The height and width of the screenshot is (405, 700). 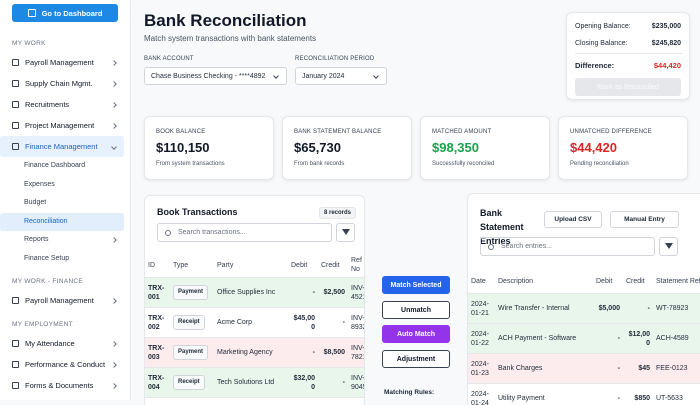 What do you see at coordinates (65, 282) in the screenshot?
I see `section-title: MY WORK - FINANCE` at bounding box center [65, 282].